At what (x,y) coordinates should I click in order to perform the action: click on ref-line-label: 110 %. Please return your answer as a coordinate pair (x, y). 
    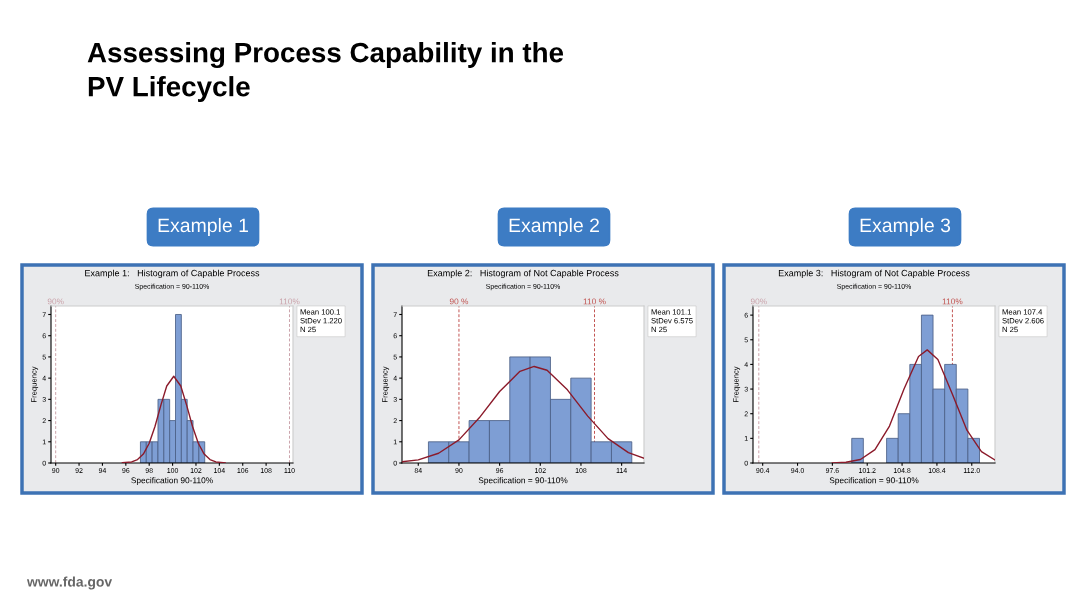
    Looking at the image, I should click on (594, 301).